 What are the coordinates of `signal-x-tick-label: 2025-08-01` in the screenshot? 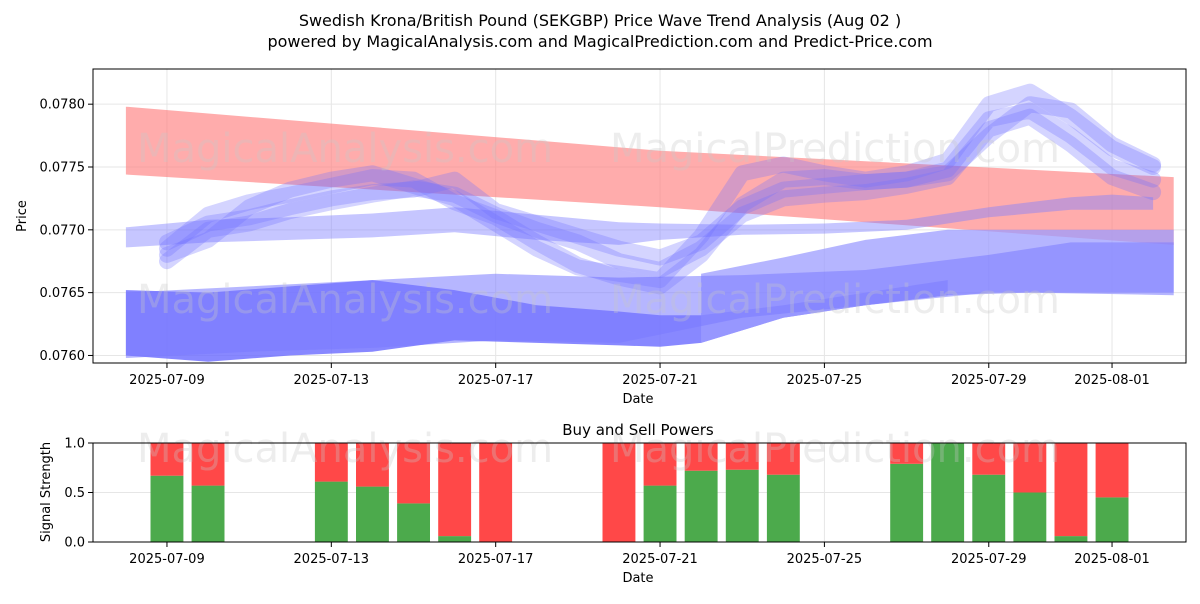 It's located at (1112, 559).